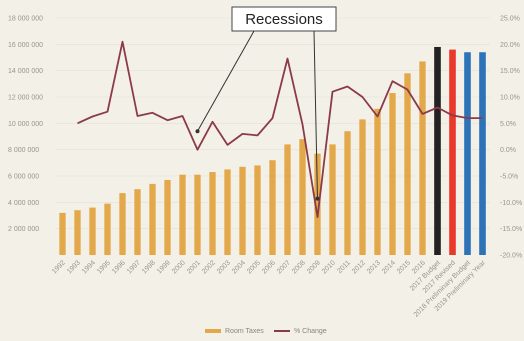  I want to click on x-tick-label: 1999, so click(164, 267).